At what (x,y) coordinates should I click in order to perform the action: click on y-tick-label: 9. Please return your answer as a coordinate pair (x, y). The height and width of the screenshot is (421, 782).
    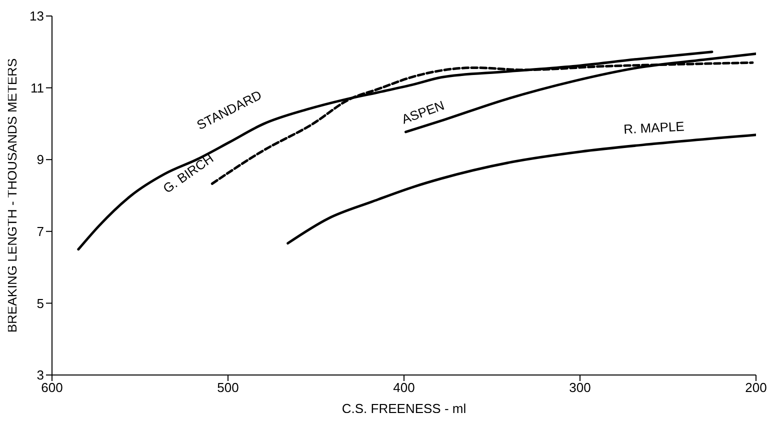
    Looking at the image, I should click on (40, 160).